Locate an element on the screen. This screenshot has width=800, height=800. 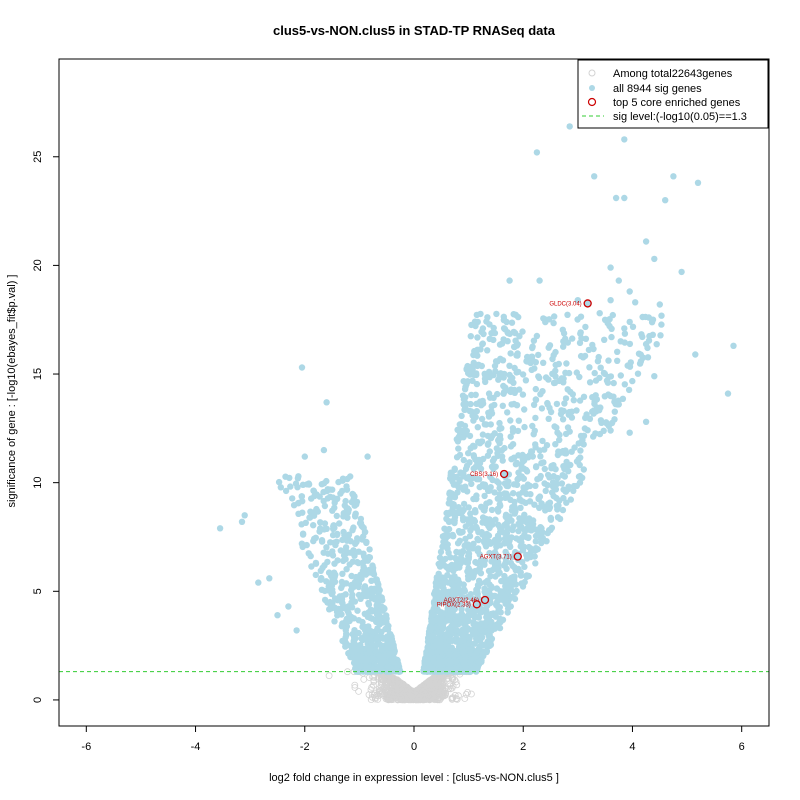
top-gene-point is located at coordinates (504, 474).